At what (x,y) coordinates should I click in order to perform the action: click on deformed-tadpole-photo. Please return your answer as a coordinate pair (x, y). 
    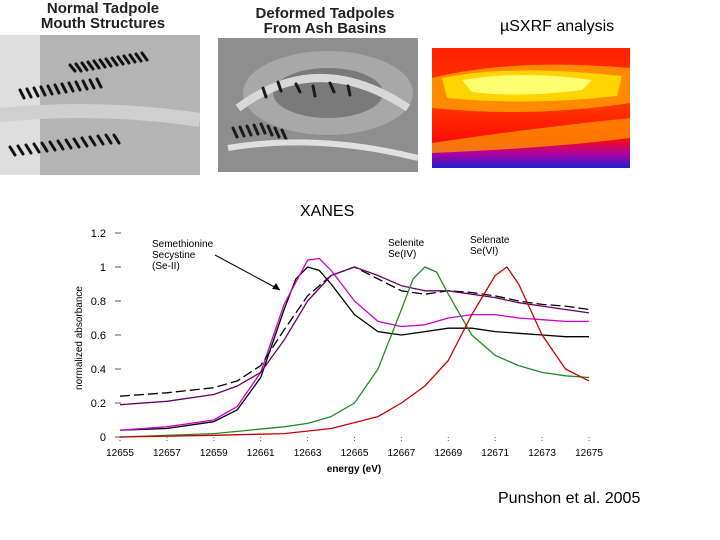
    Looking at the image, I should click on (318, 105).